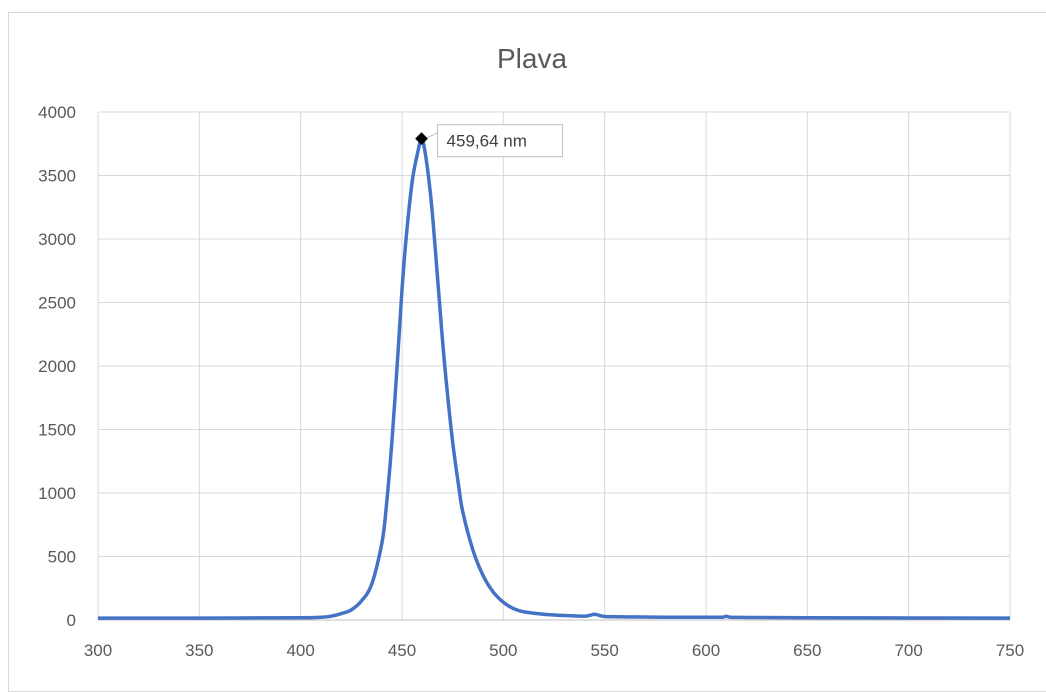  I want to click on x-tick-label: 400, so click(300, 650).